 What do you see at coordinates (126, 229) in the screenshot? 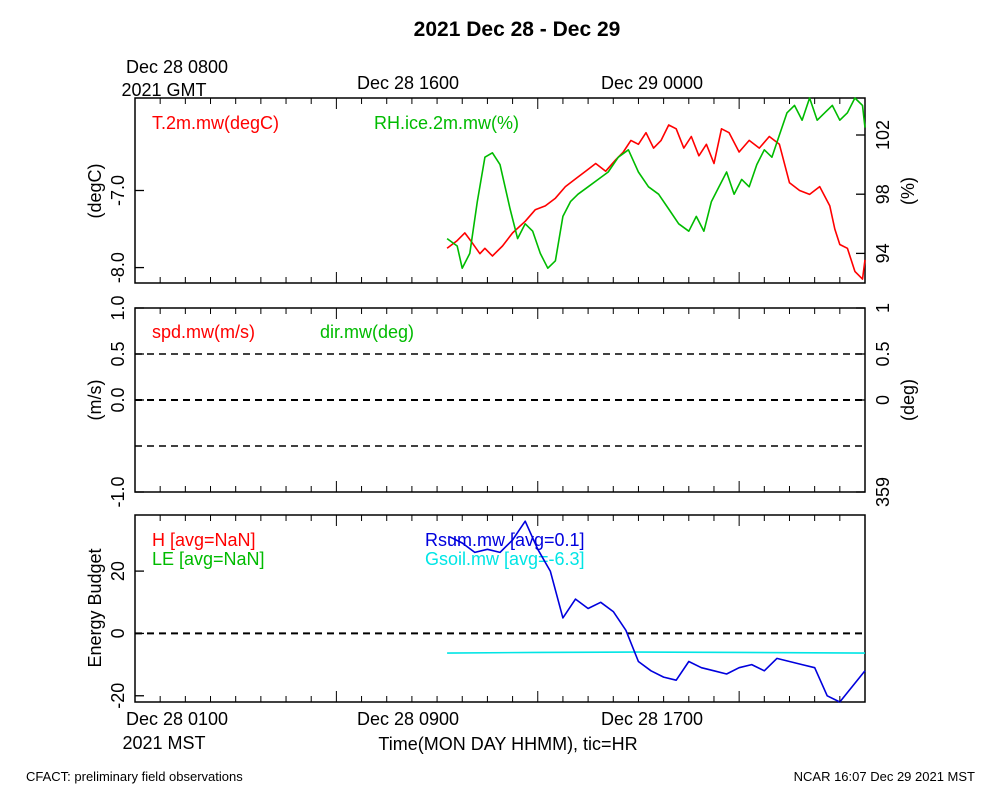
I see `panel1-left-ticks: -8.0 -7.0` at bounding box center [126, 229].